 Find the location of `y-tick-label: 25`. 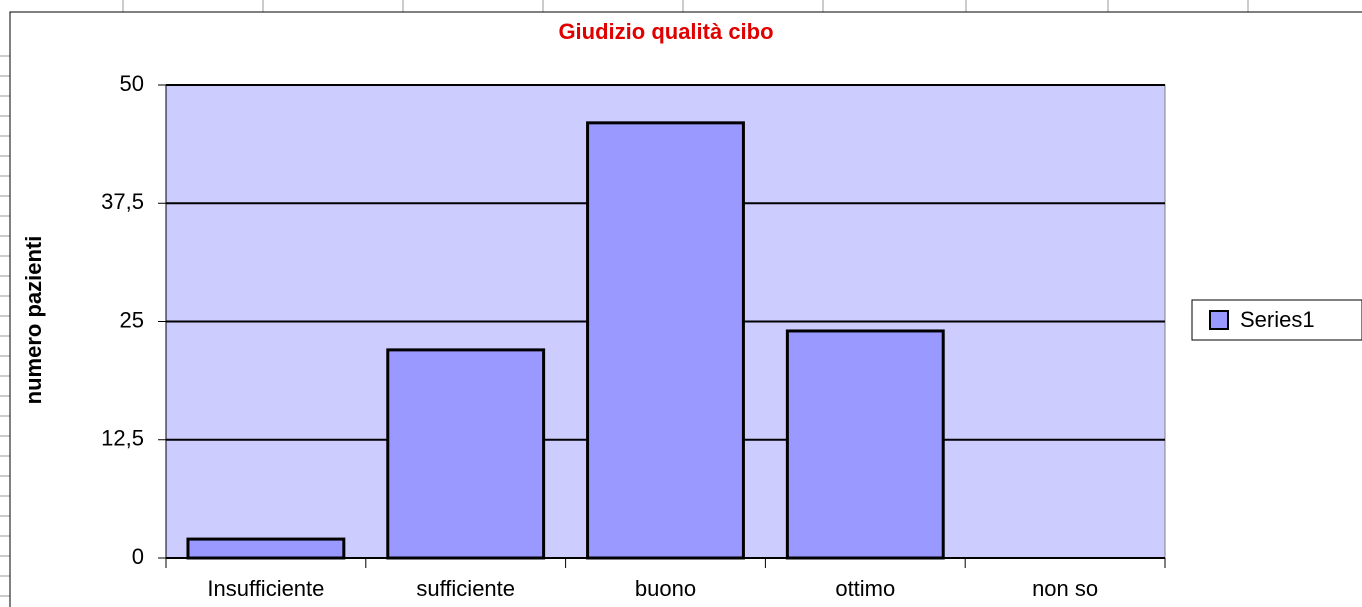

y-tick-label: 25 is located at coordinates (132, 319).